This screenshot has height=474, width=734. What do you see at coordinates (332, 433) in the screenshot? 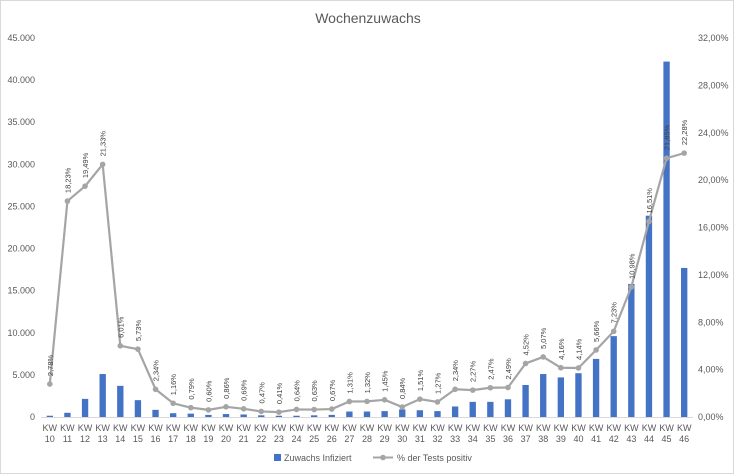
I see `x-tick-label: KW 26` at bounding box center [332, 433].